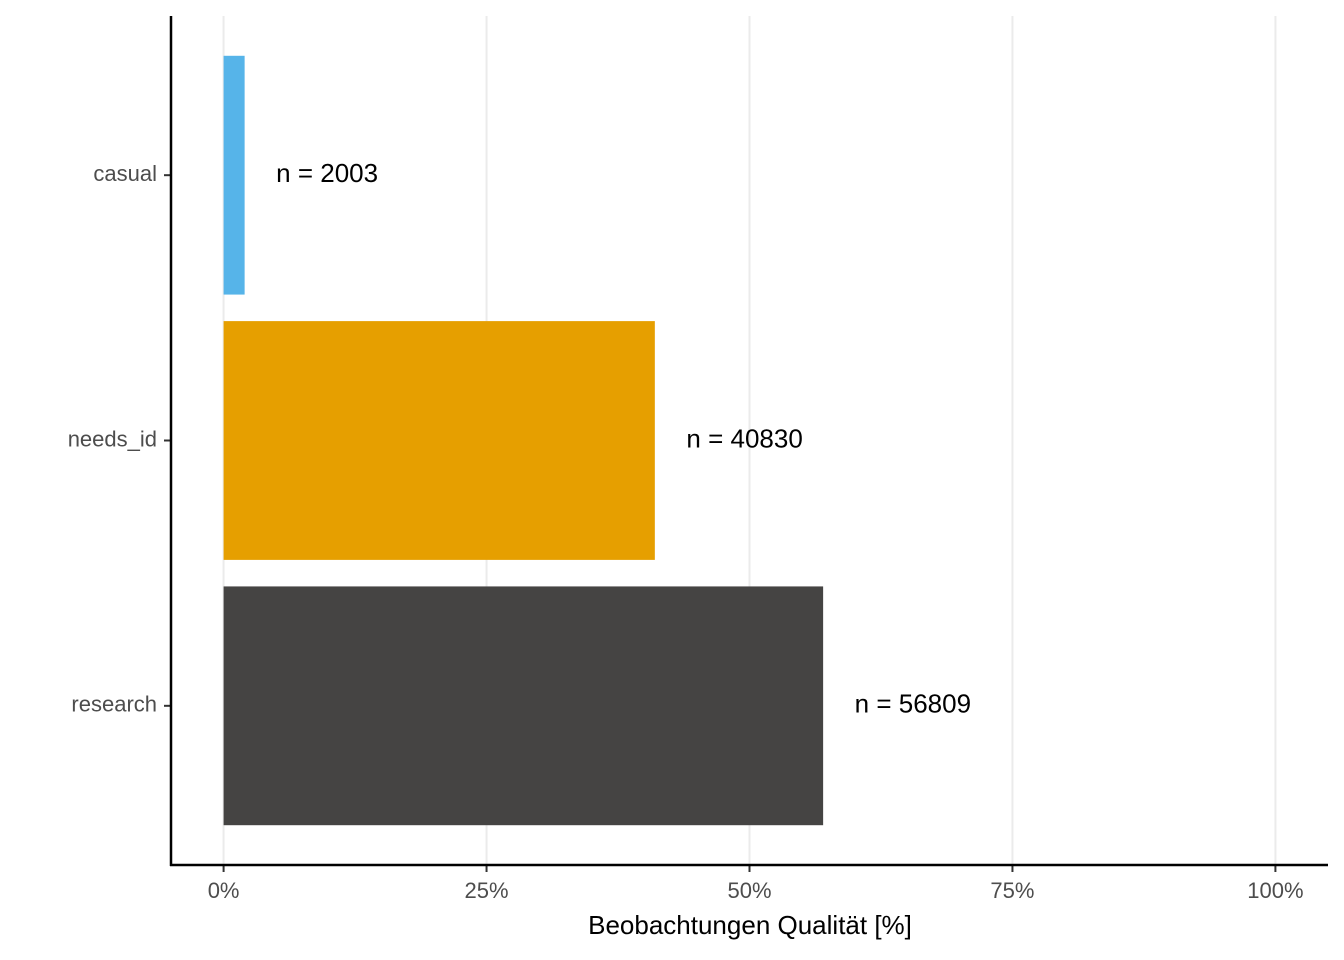  I want to click on x-tick-label: 0%, so click(224, 890).